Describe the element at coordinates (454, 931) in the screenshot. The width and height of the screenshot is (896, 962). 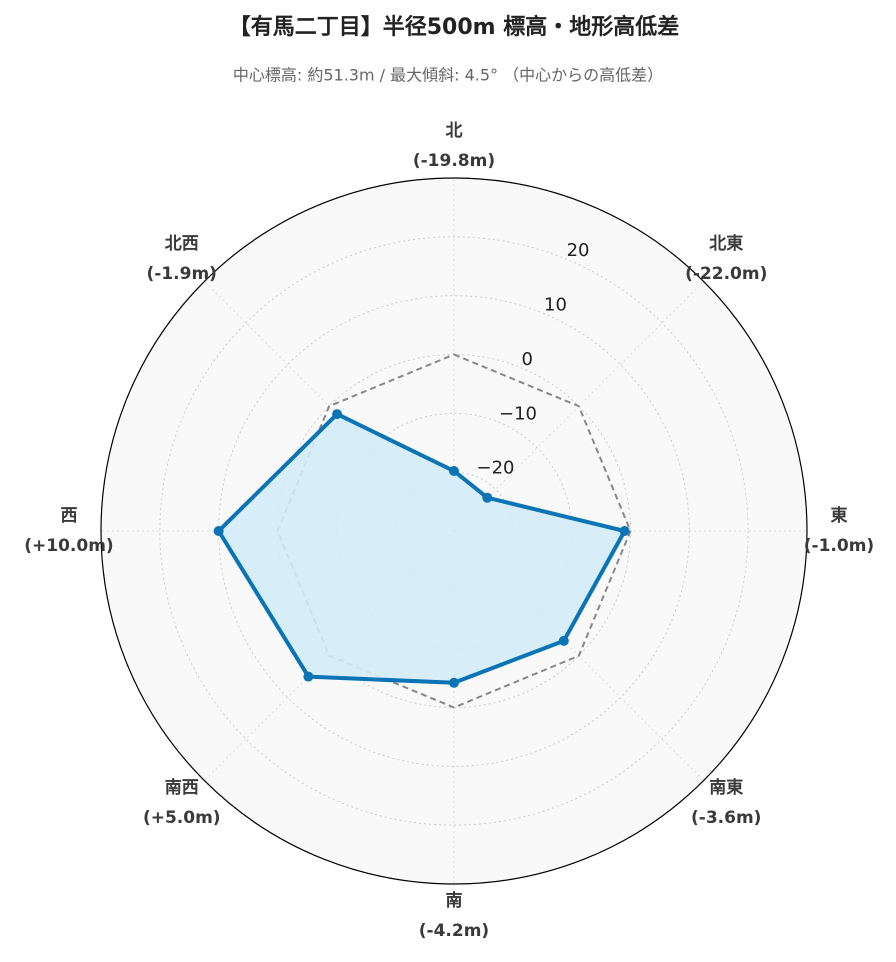
I see `value-label: (-4.2m)` at that location.